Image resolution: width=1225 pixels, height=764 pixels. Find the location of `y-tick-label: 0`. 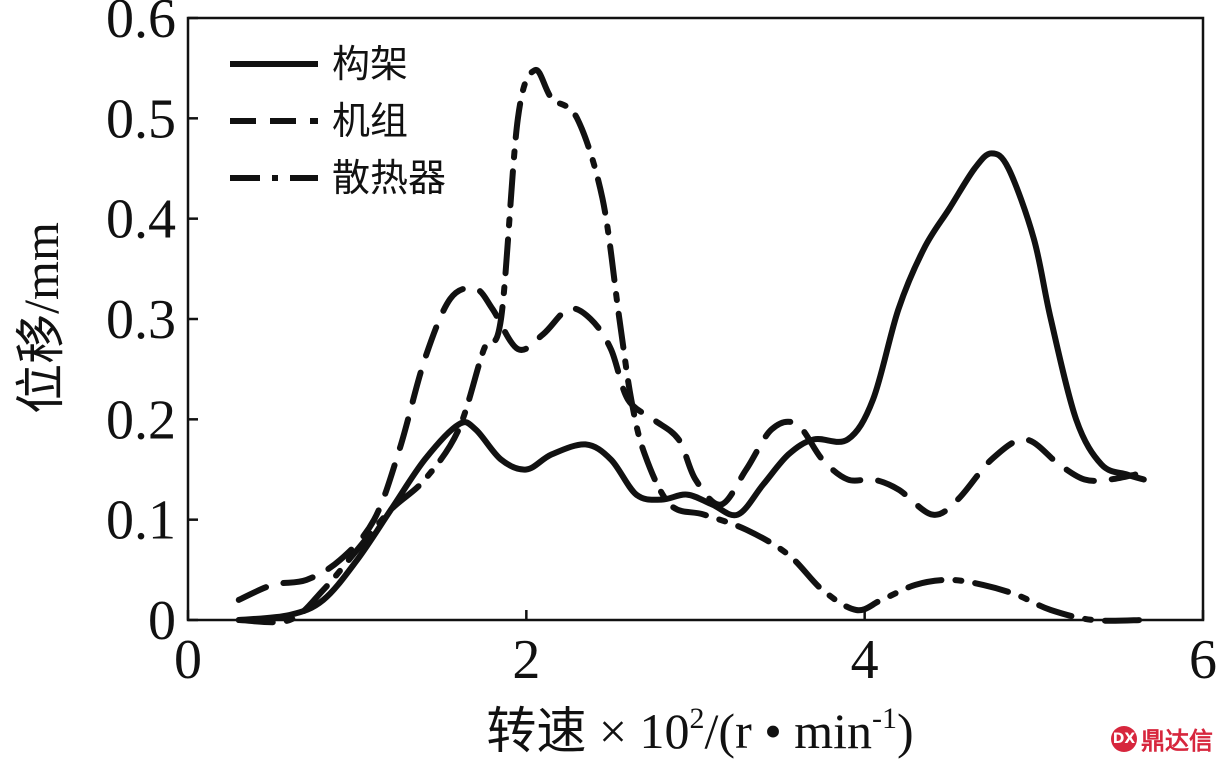

y-tick-label: 0 is located at coordinates (162, 621).